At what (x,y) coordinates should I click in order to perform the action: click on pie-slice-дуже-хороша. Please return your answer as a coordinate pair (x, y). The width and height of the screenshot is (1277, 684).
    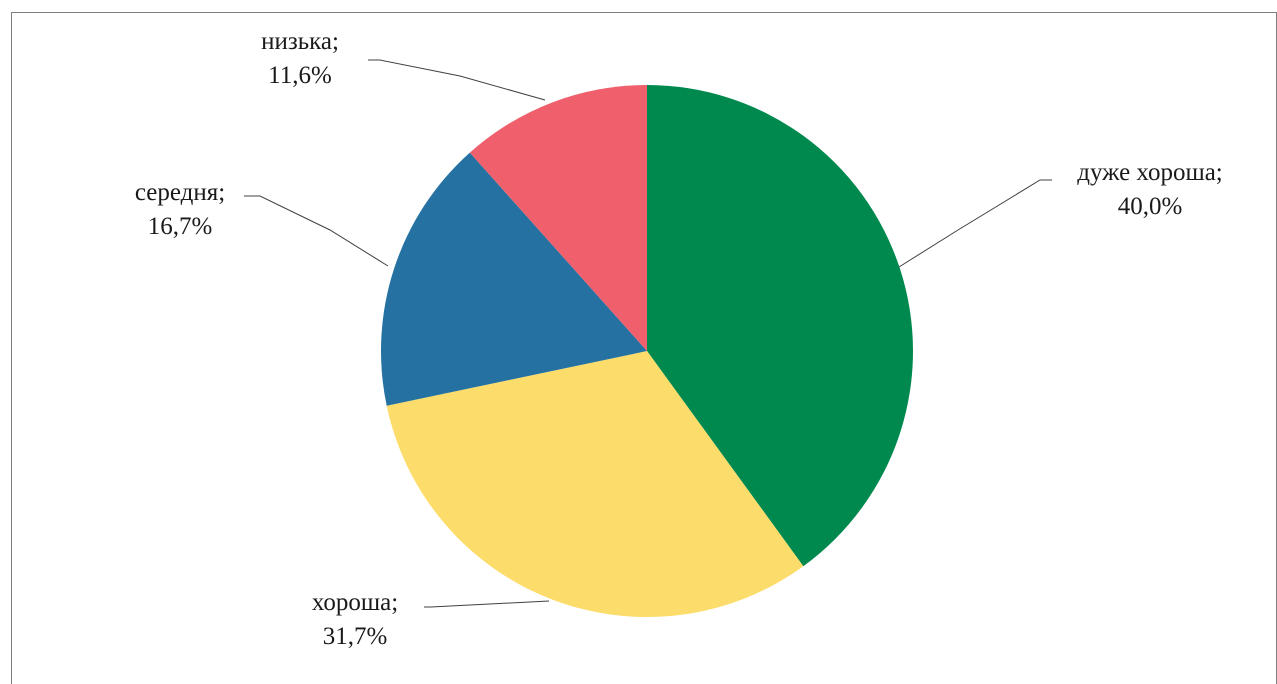
    Looking at the image, I should click on (780, 326).